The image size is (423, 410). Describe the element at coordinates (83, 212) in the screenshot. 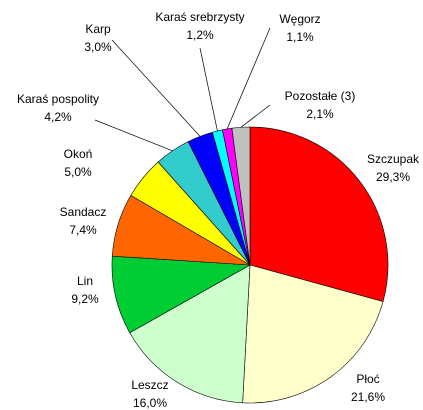

I see `slice-label: Sandacz` at that location.